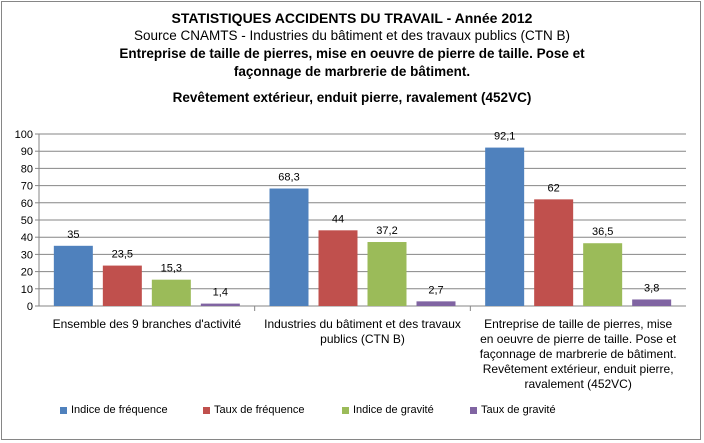 This screenshot has width=704, height=443. I want to click on data-label: 36,5, so click(602, 232).